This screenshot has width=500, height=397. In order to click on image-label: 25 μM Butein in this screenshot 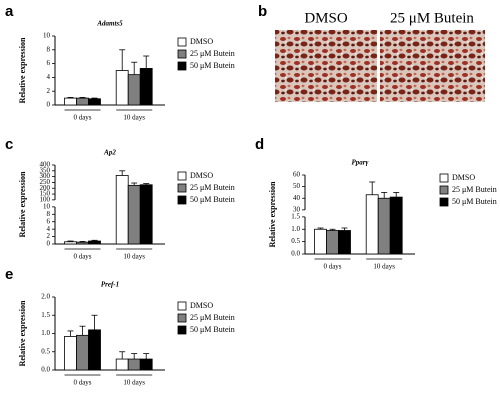, I will do `click(432, 18)`.